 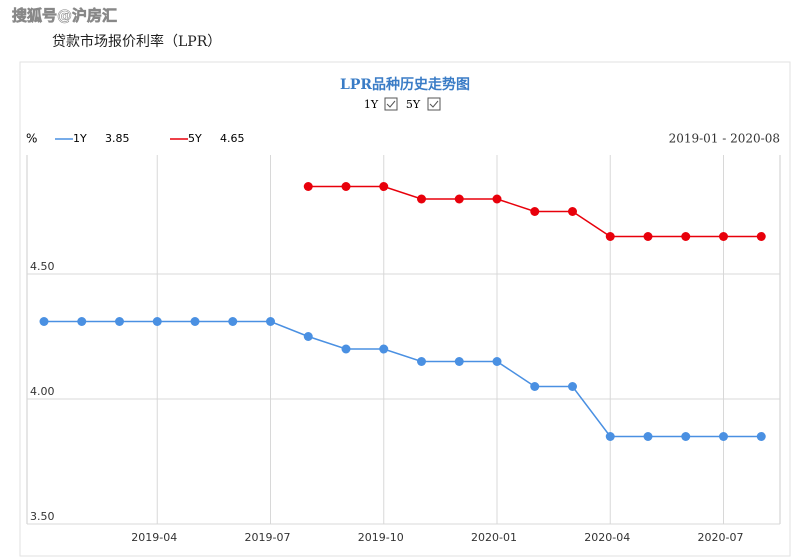 I want to click on watermark: 搜狐号@沪房汇, so click(x=64, y=16).